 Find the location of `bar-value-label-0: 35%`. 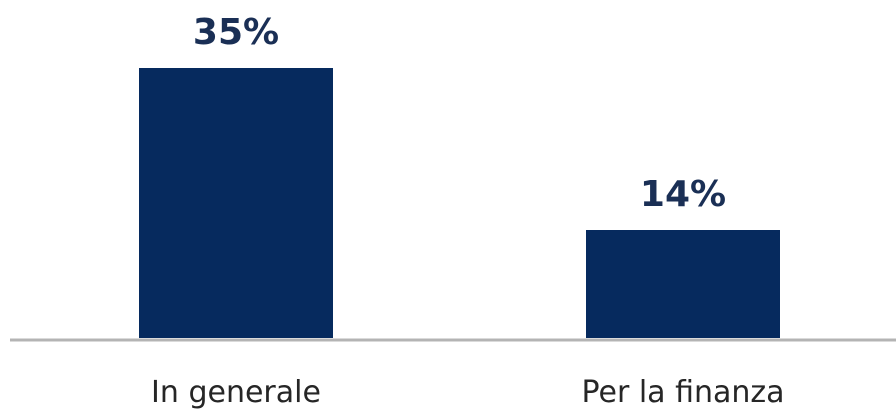

bar-value-label-0: 35% is located at coordinates (236, 32).